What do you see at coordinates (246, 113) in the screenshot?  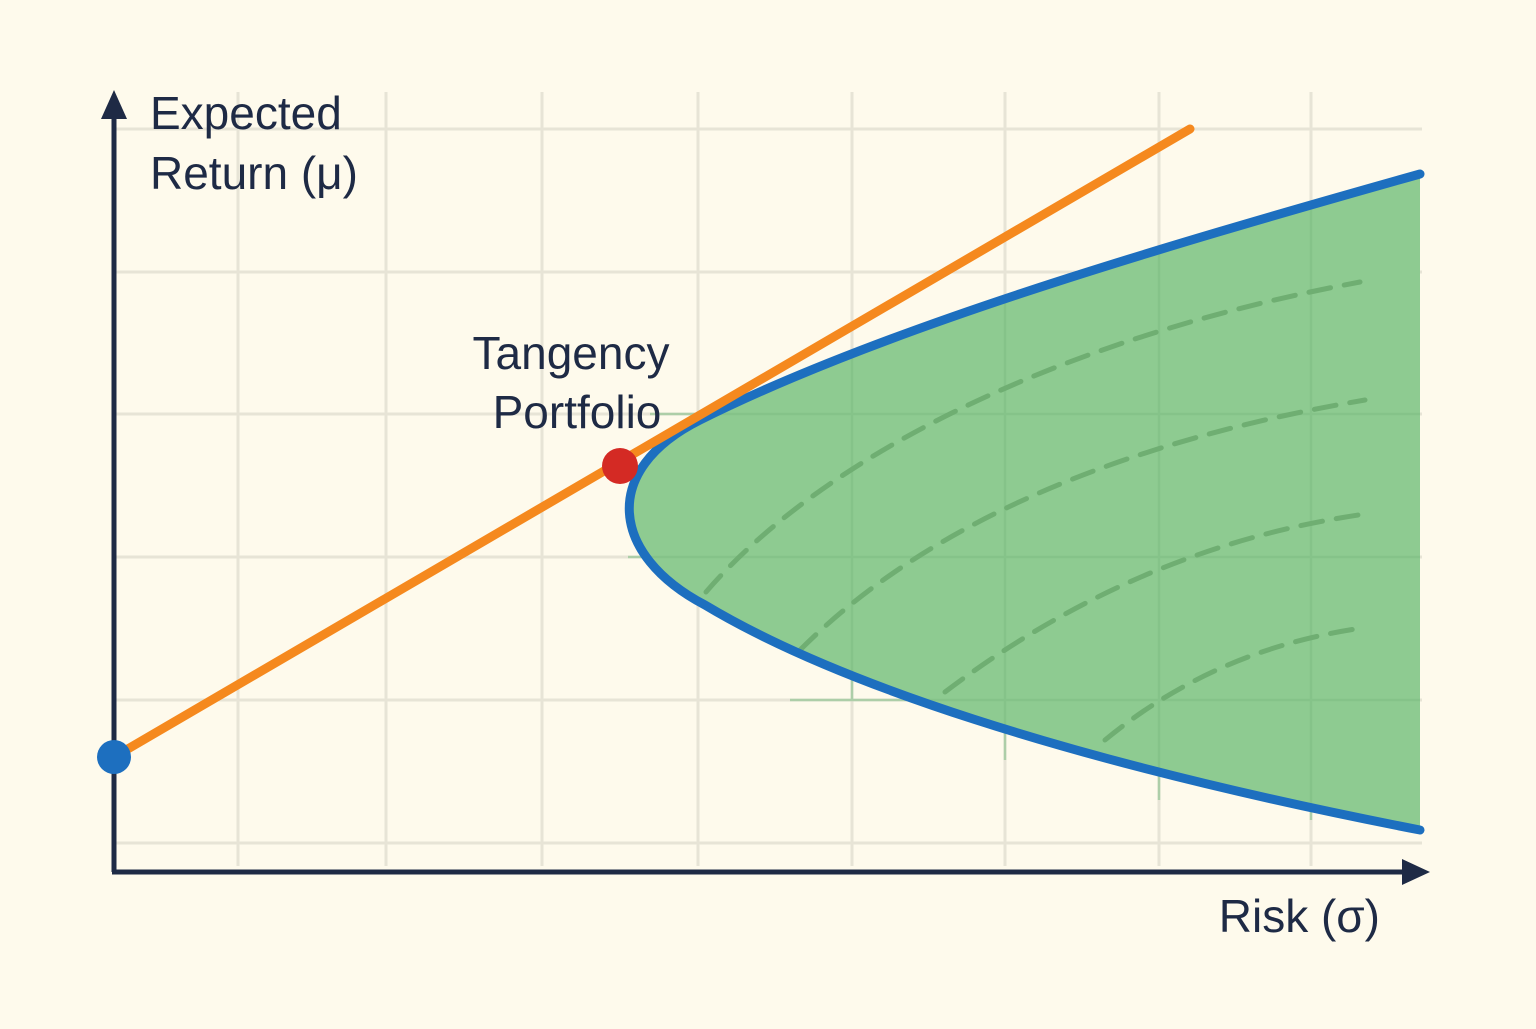 I see `y-axis-label-line1: Expected` at bounding box center [246, 113].